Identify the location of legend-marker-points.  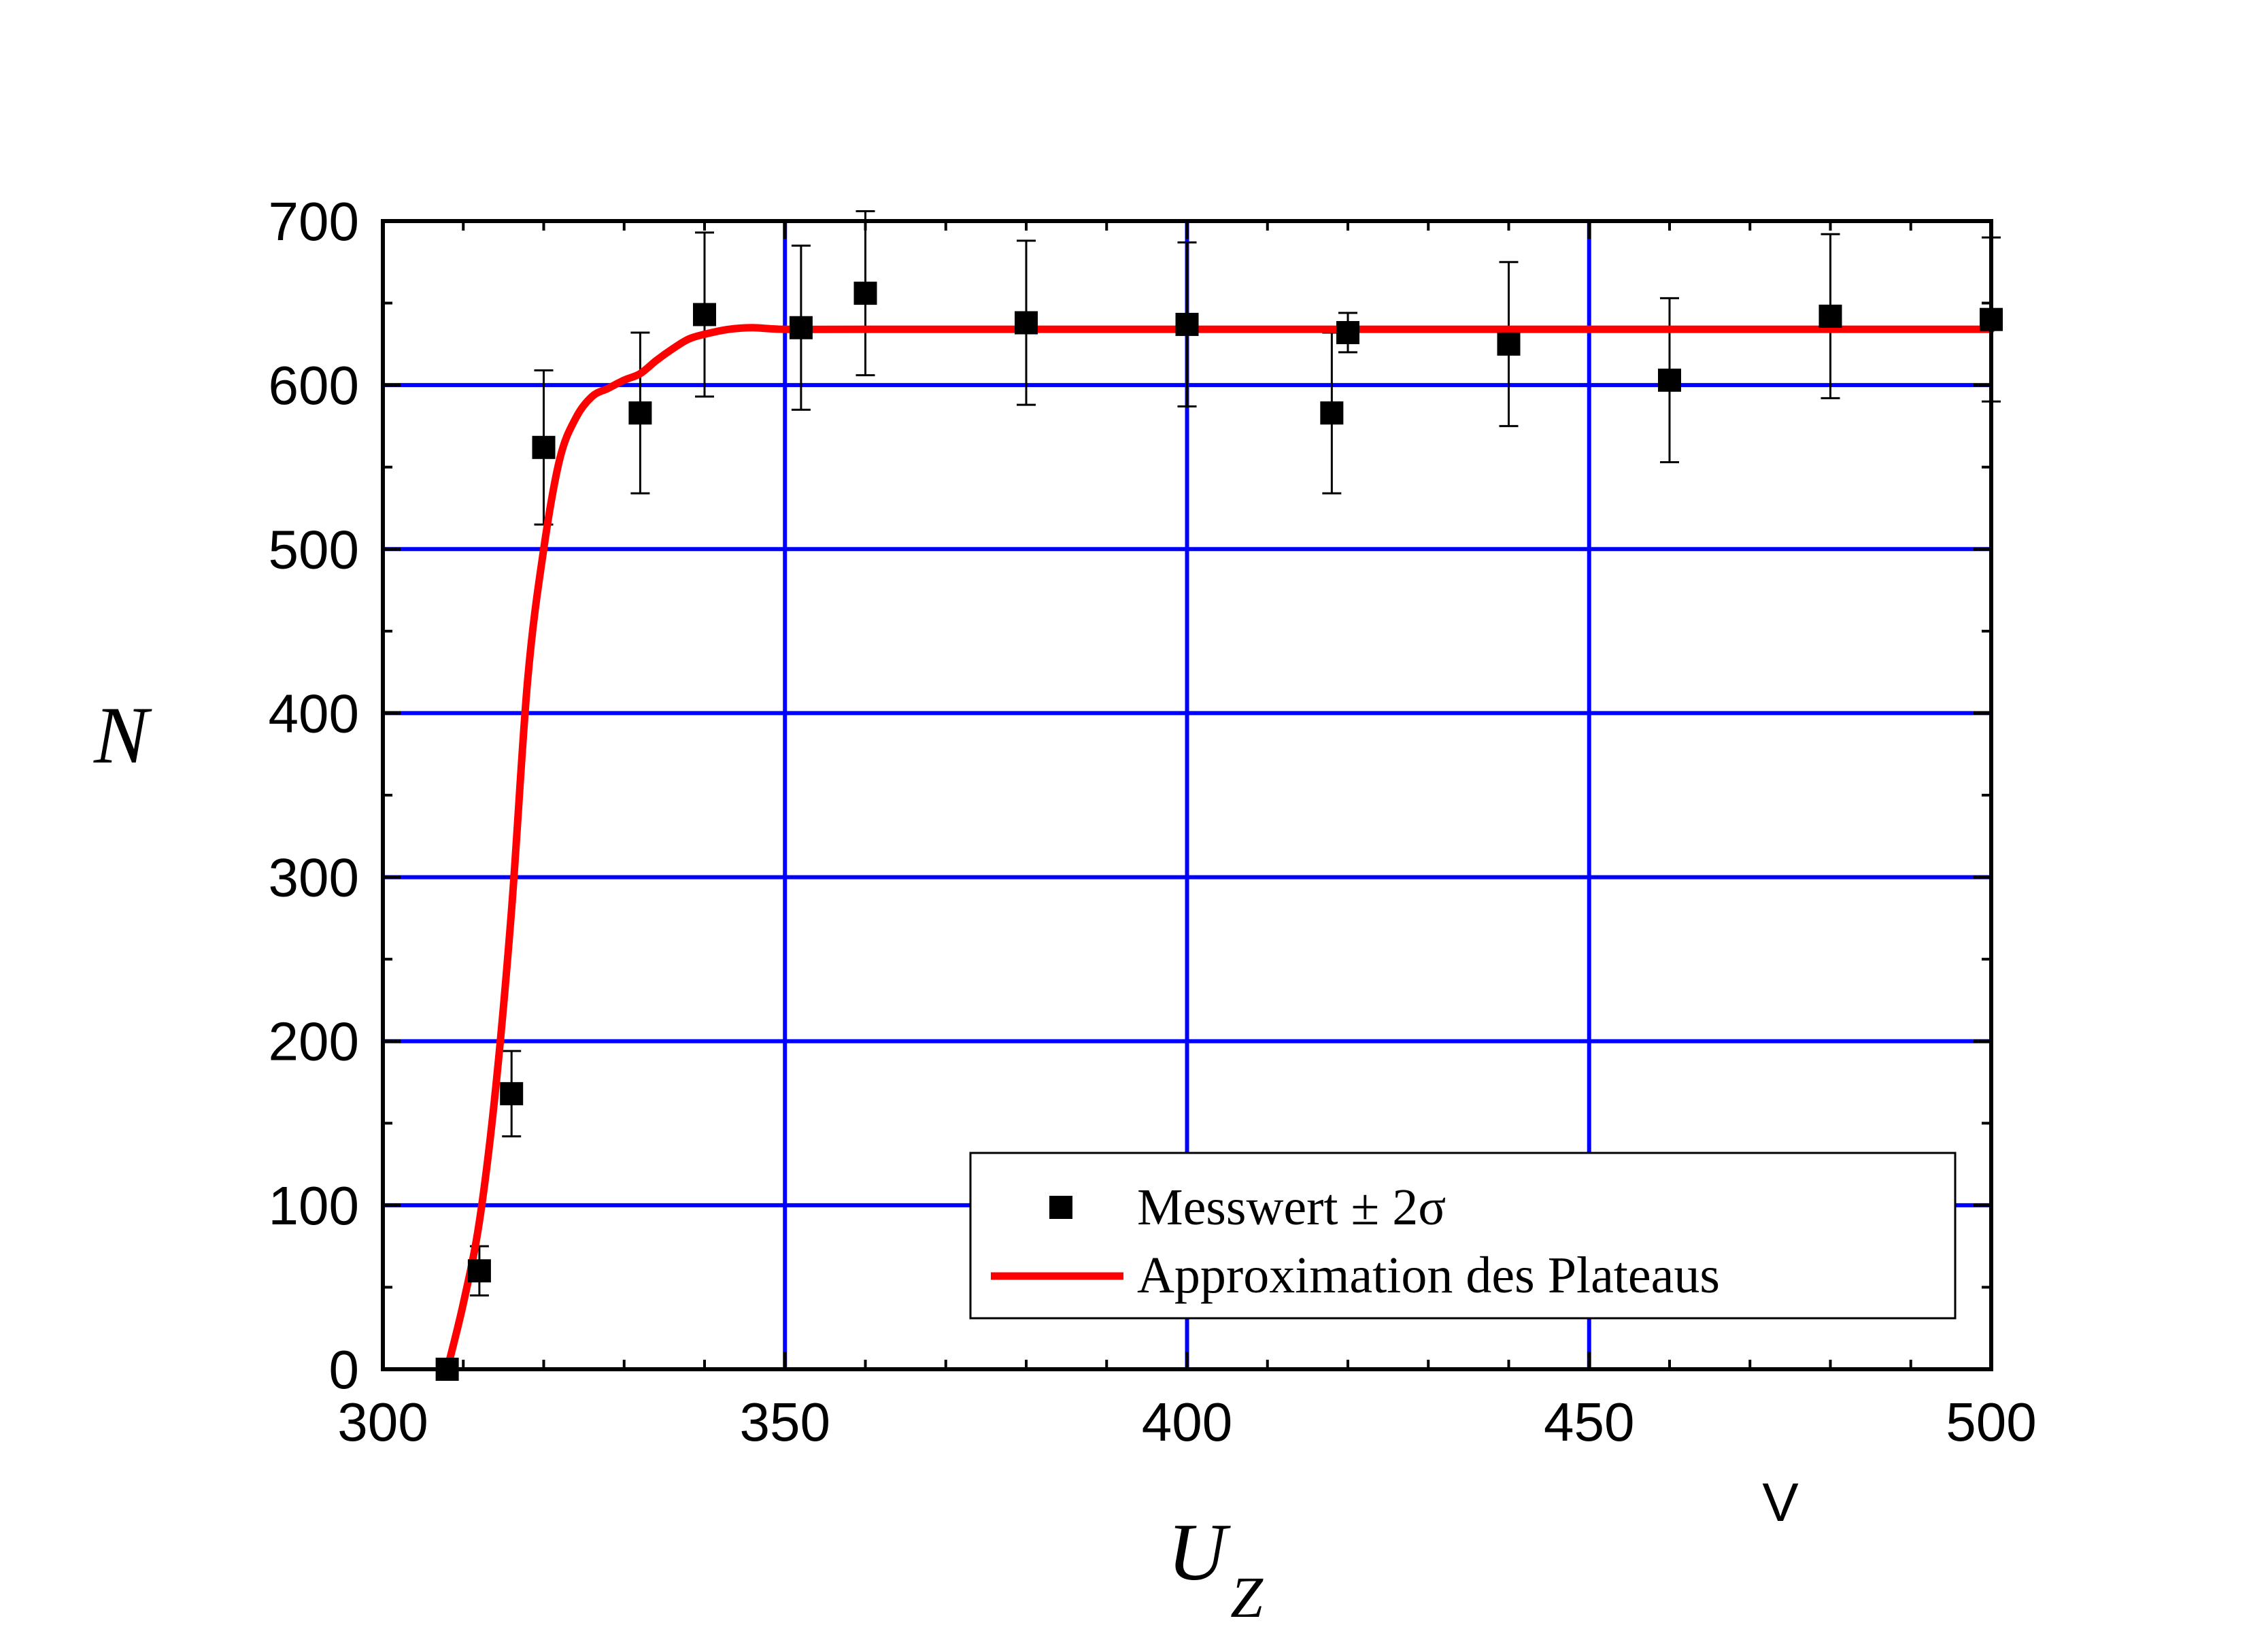
(1060, 1207).